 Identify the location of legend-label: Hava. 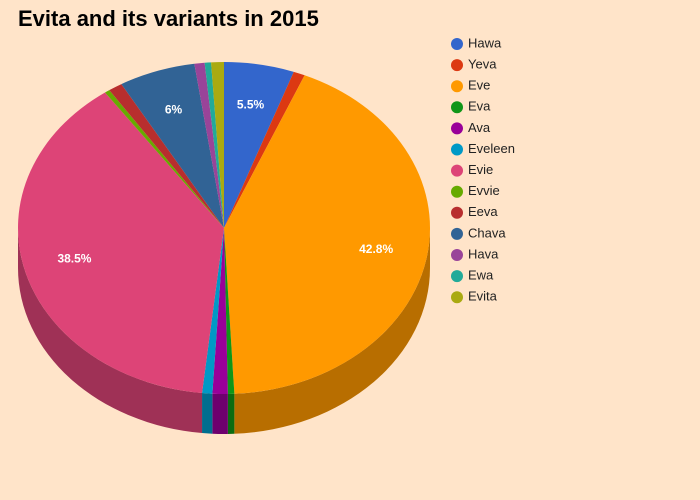
(483, 253).